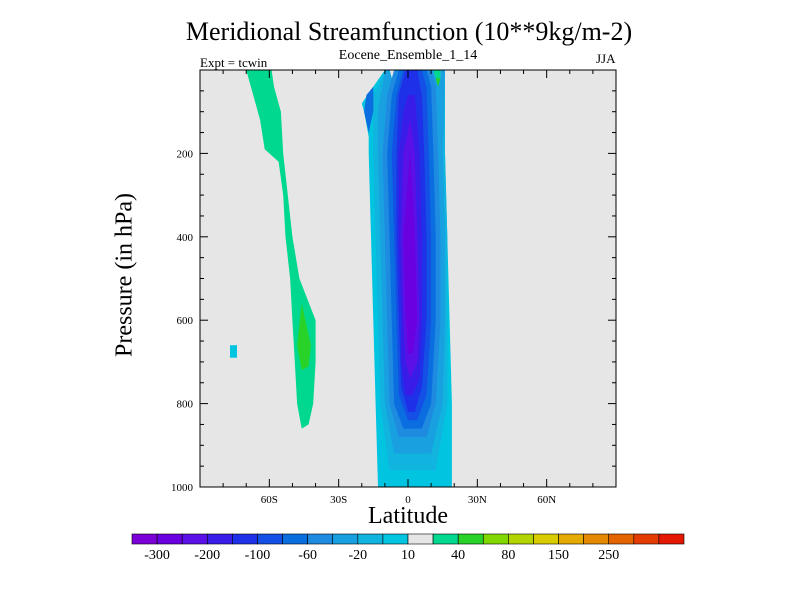 The image size is (800, 600). Describe the element at coordinates (234, 62) in the screenshot. I see `chart-subtitle-left: Expt = tcwin` at that location.